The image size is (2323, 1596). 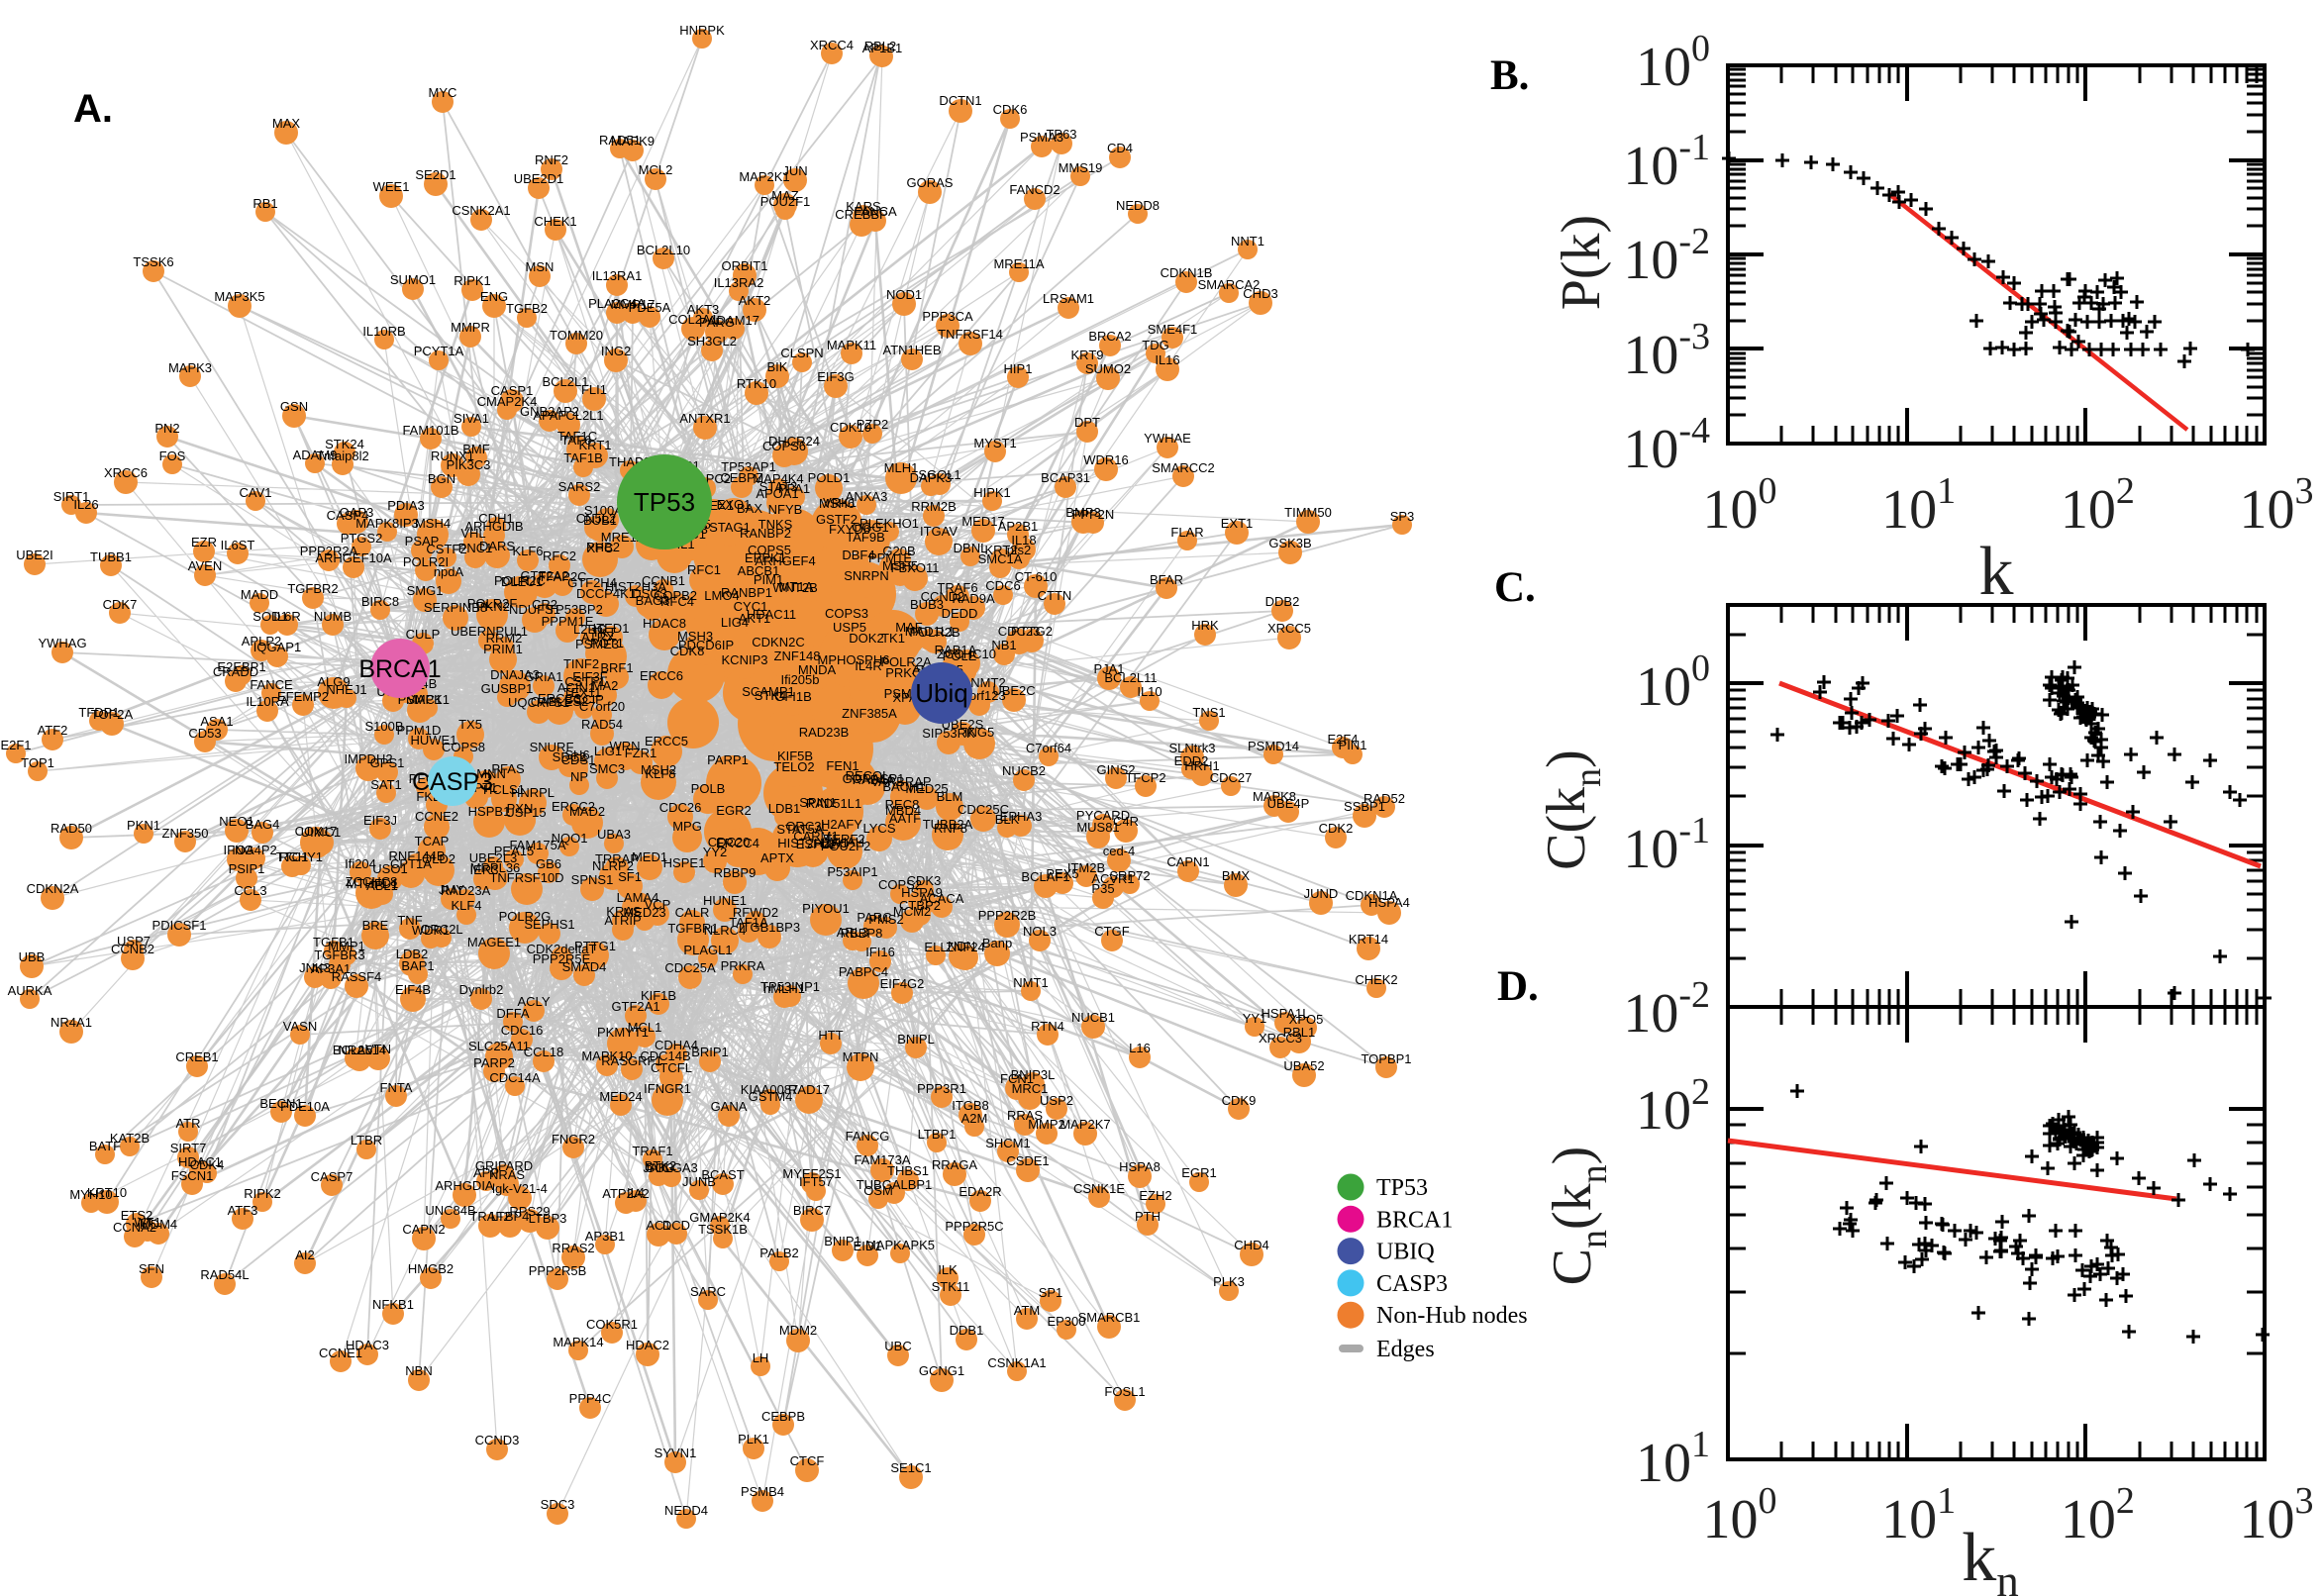 I want to click on svg-text: USO1, so click(x=389, y=868).